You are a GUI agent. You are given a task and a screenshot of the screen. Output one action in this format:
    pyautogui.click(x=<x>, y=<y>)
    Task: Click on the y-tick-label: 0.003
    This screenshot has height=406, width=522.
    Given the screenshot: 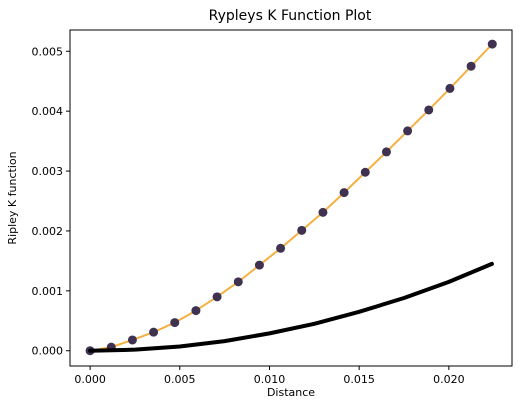 What is the action you would take?
    pyautogui.click(x=48, y=171)
    